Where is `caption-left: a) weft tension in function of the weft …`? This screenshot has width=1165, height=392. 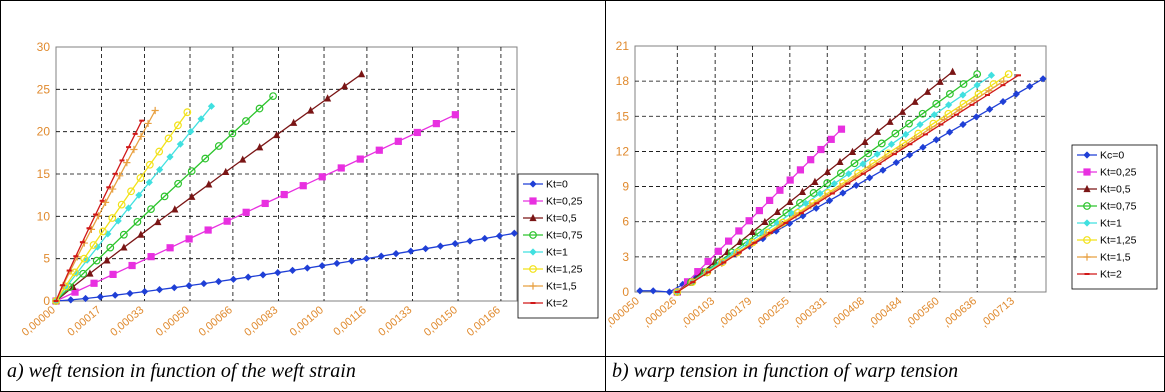
caption-left: a) weft tension in function of the weft … is located at coordinates (303, 374).